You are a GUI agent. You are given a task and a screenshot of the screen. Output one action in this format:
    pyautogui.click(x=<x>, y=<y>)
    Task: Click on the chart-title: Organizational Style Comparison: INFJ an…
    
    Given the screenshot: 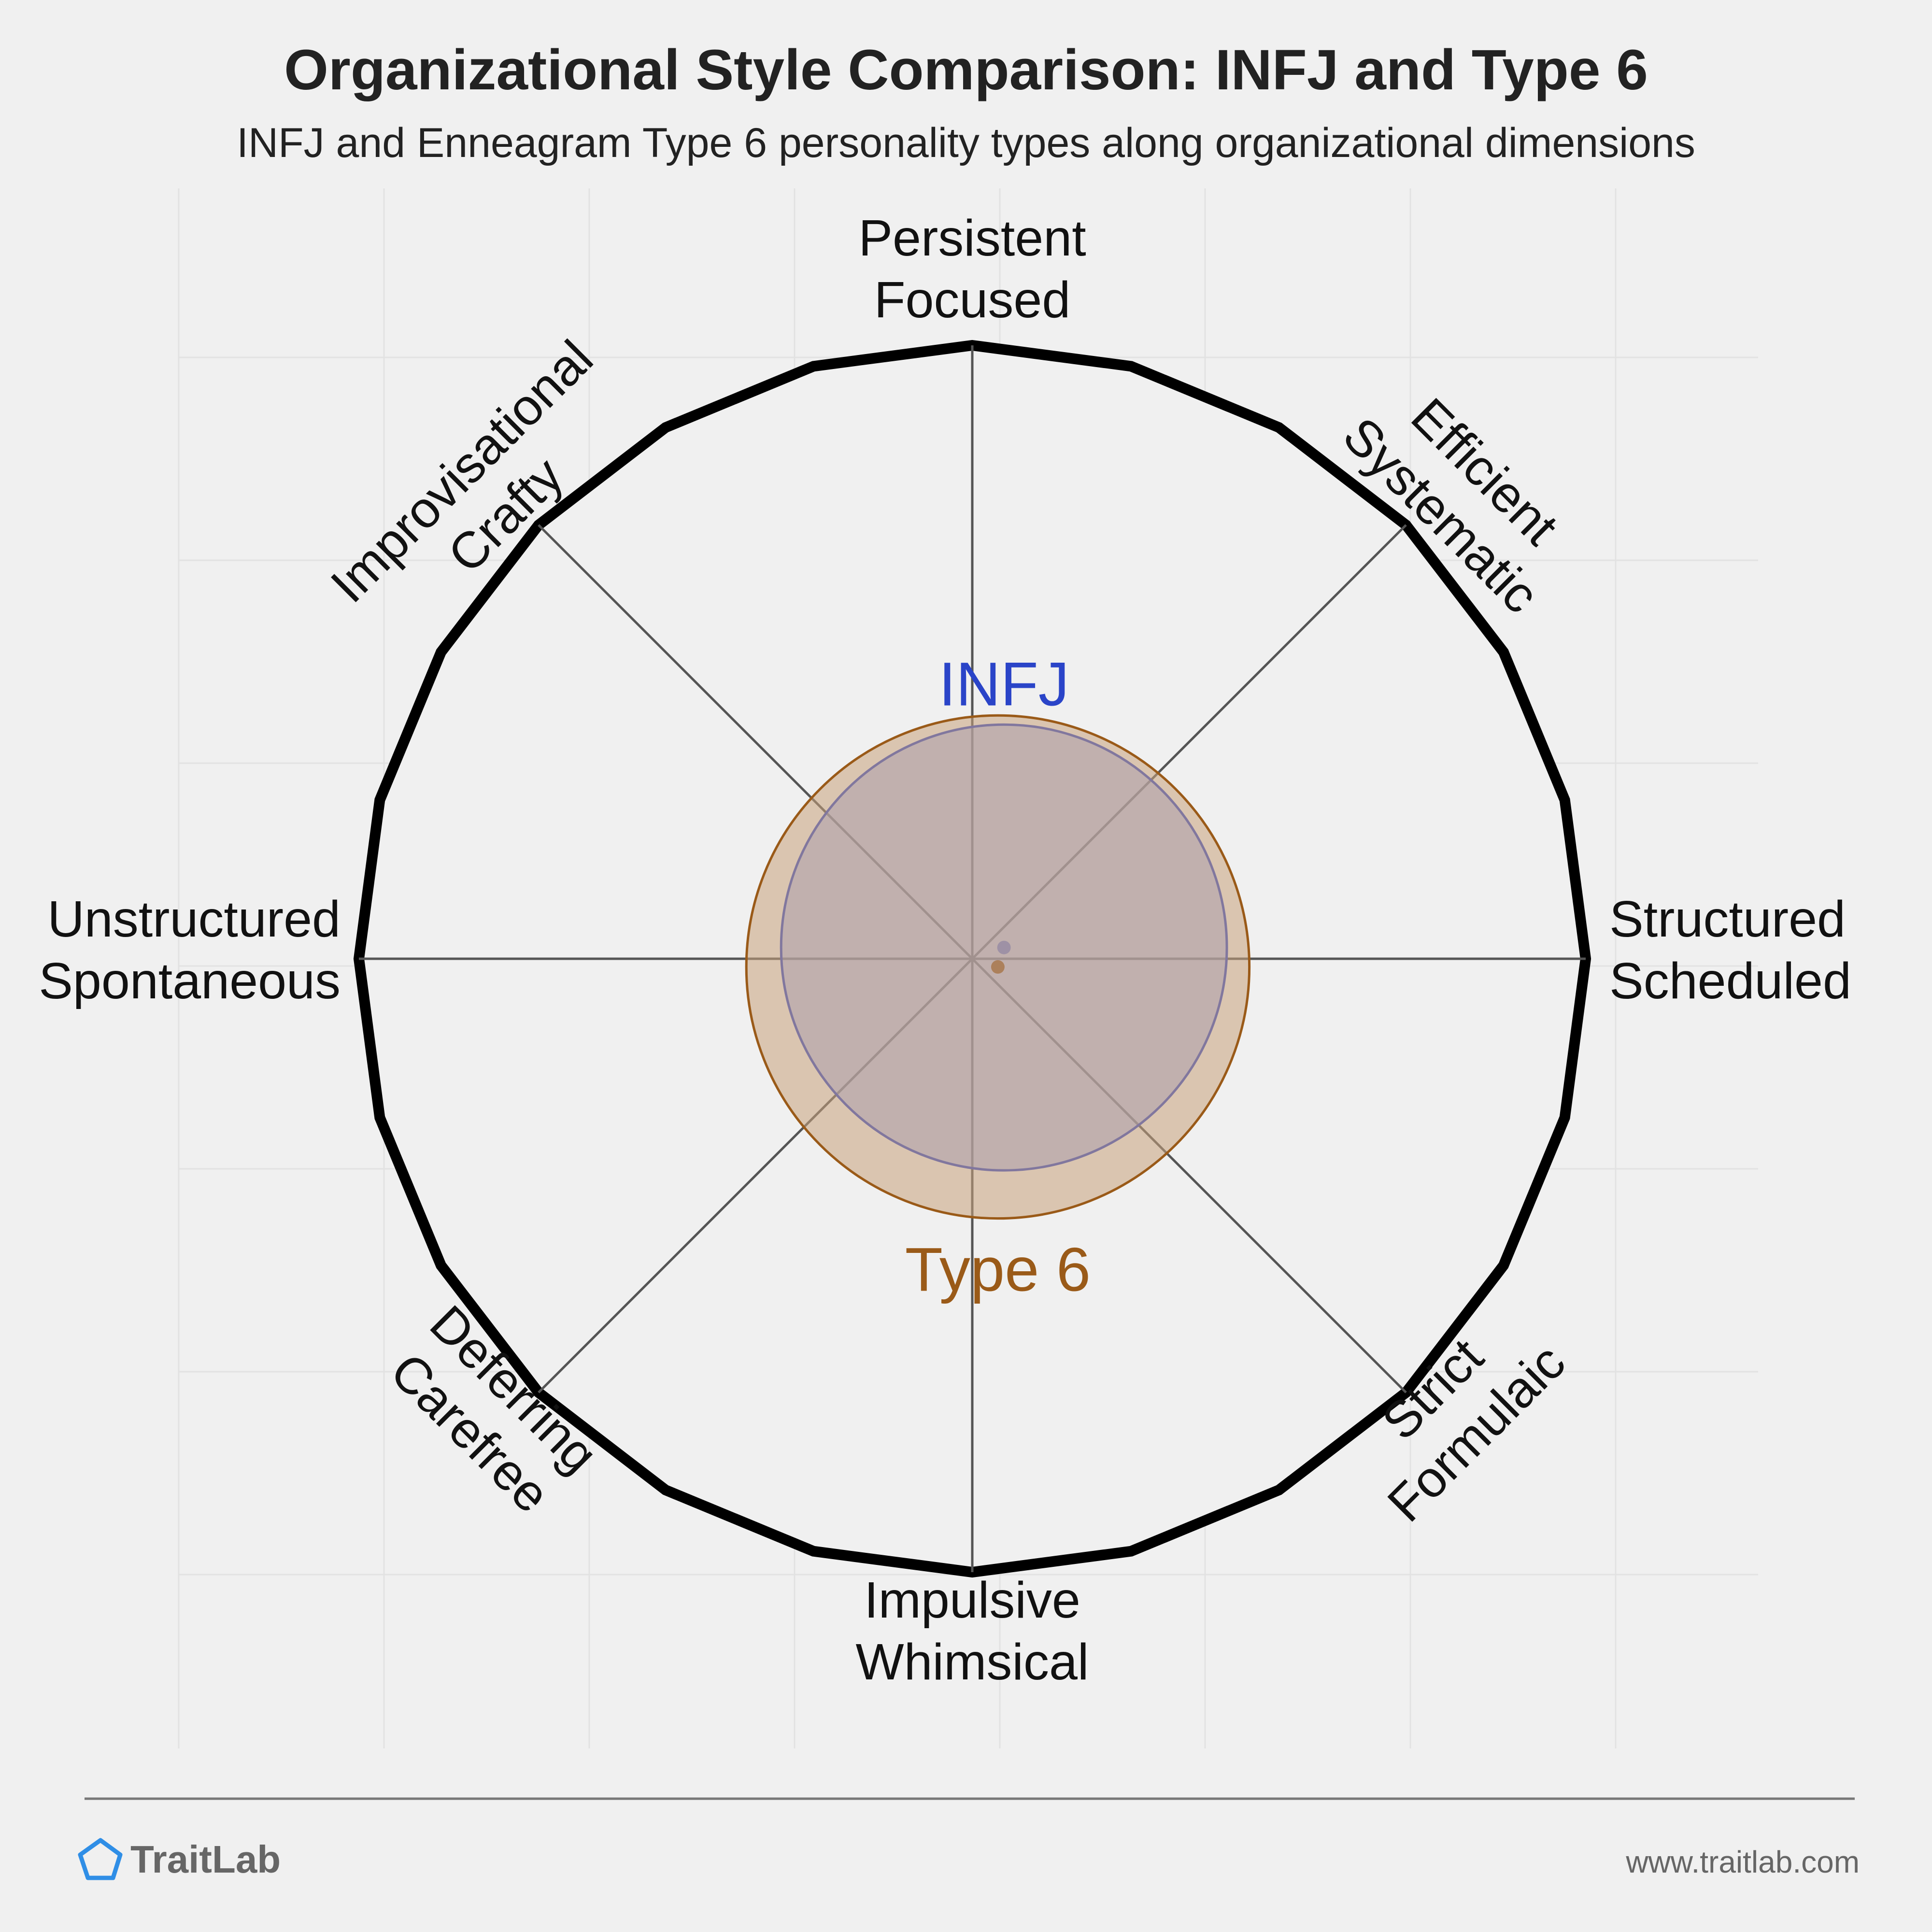 What is the action you would take?
    pyautogui.click(x=966, y=70)
    